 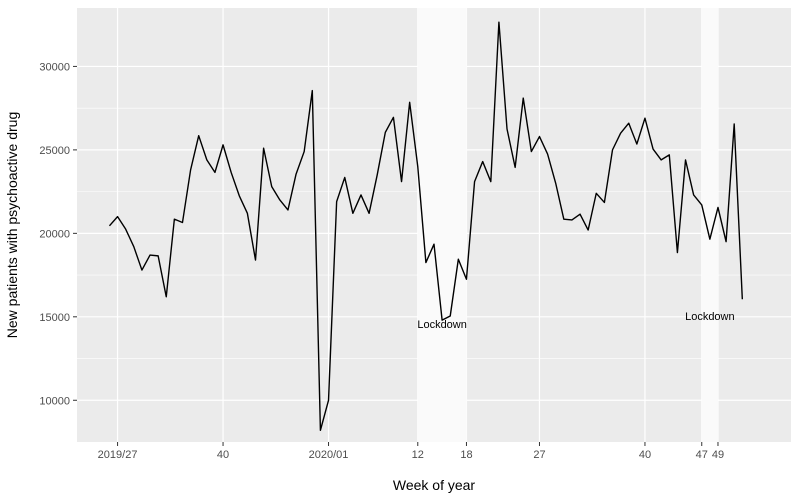 What do you see at coordinates (466, 455) in the screenshot?
I see `x-tick-label: 18` at bounding box center [466, 455].